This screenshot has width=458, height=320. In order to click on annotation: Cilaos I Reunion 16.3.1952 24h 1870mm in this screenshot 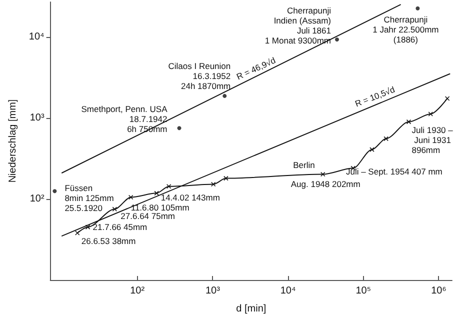, I will do `click(199, 75)`.